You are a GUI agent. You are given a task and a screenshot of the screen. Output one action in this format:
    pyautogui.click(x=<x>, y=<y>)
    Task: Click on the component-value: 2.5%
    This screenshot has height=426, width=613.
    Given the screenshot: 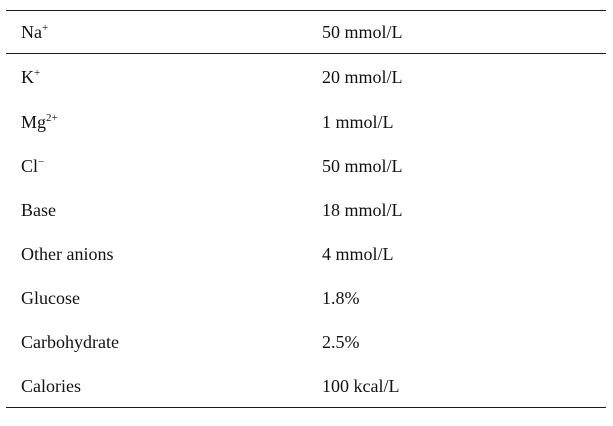 What is the action you would take?
    pyautogui.click(x=341, y=342)
    